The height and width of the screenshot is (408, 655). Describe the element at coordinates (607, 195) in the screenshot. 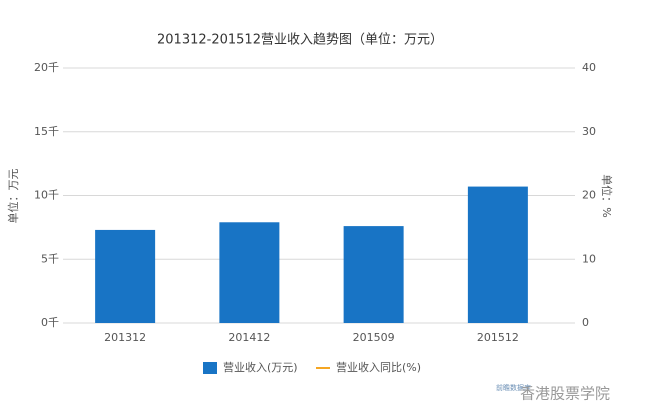

I see `y2-axis-label: 单位：%` at that location.